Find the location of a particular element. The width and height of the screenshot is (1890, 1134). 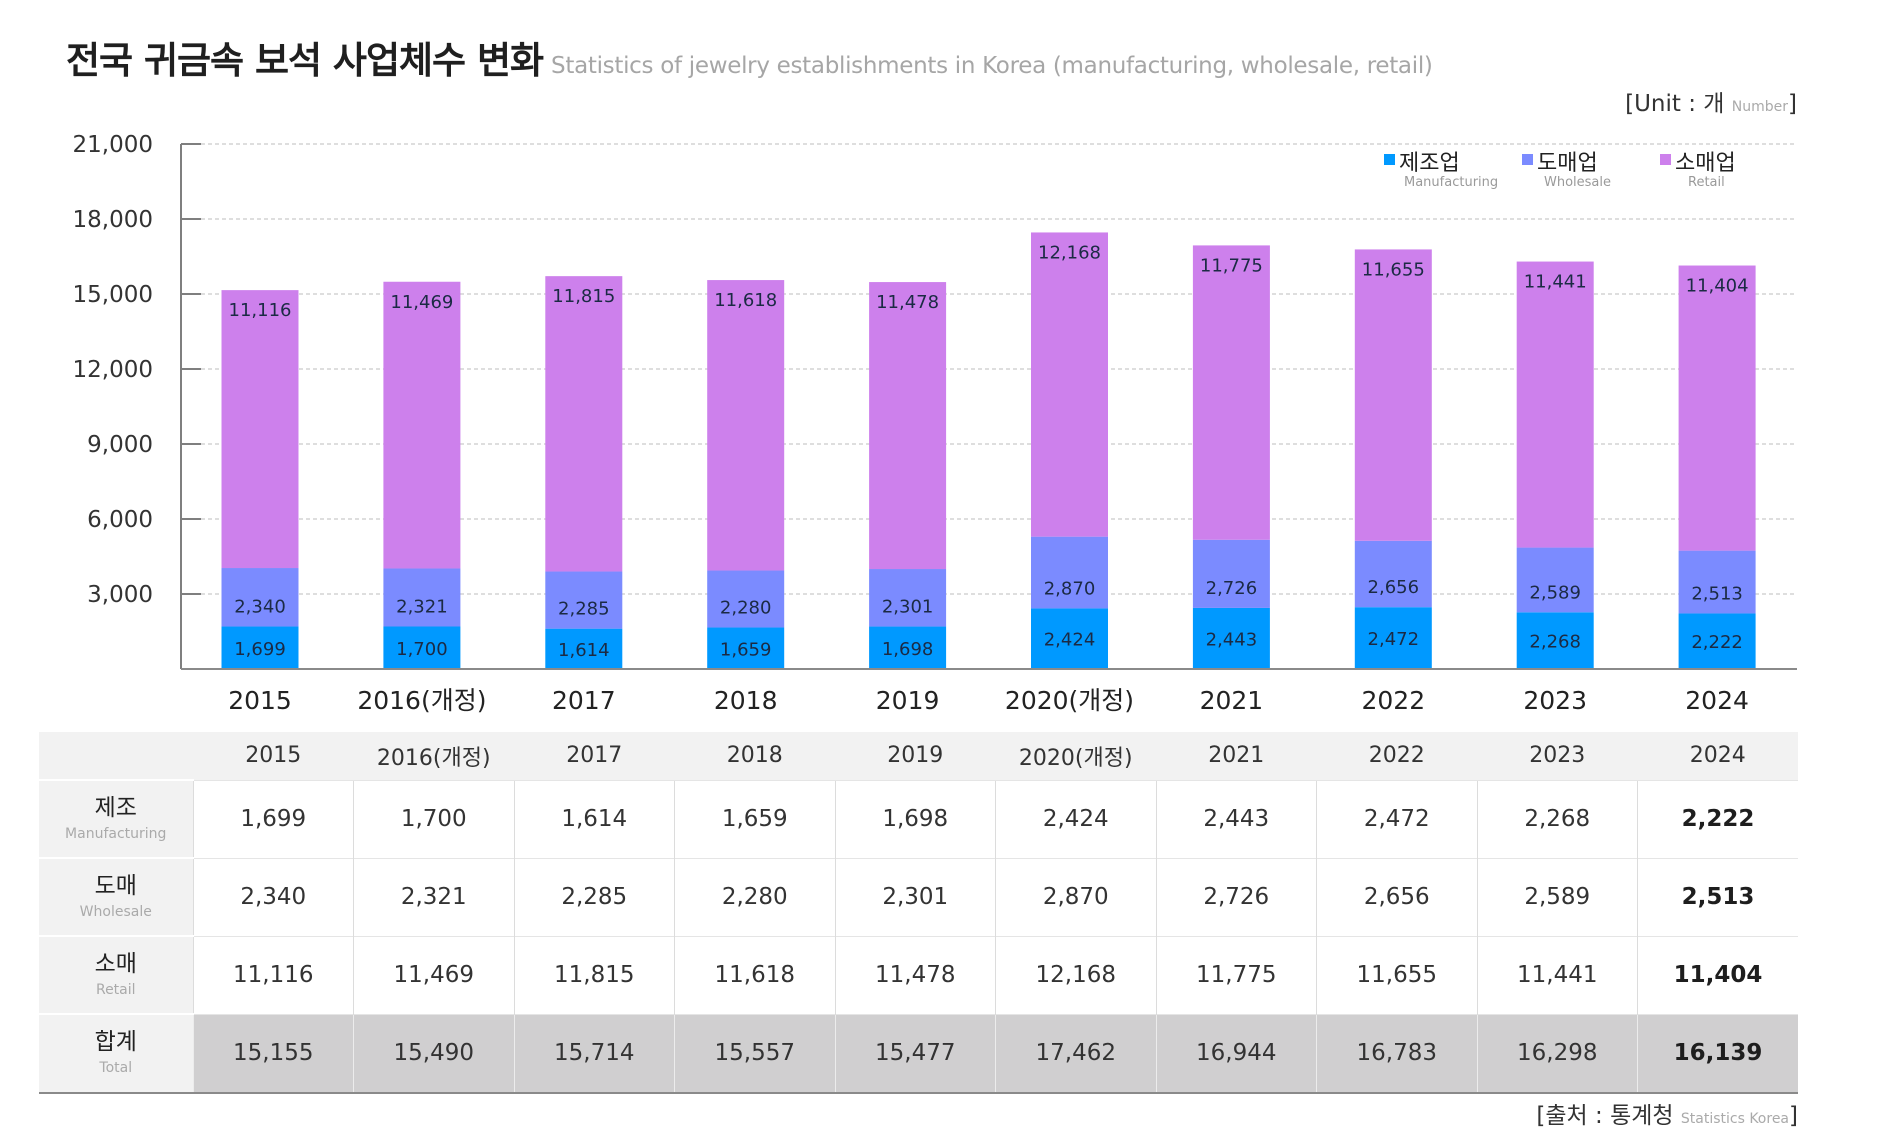

legend-swatch-manufacturing is located at coordinates (1389, 159).